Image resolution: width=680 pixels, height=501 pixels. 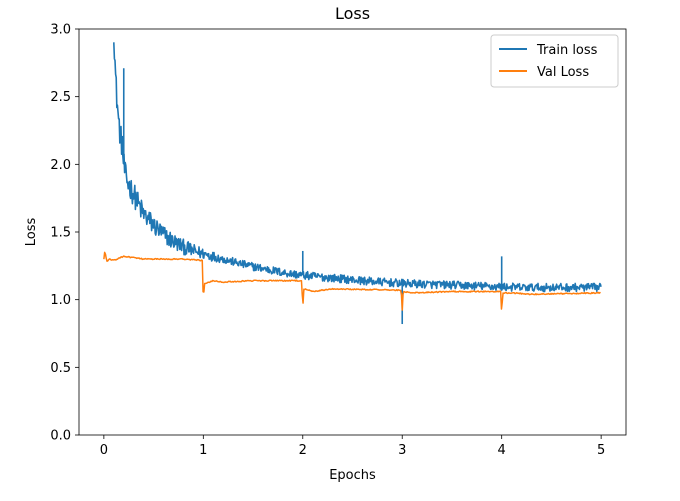 What do you see at coordinates (567, 50) in the screenshot?
I see `legend-label: Train loss` at bounding box center [567, 50].